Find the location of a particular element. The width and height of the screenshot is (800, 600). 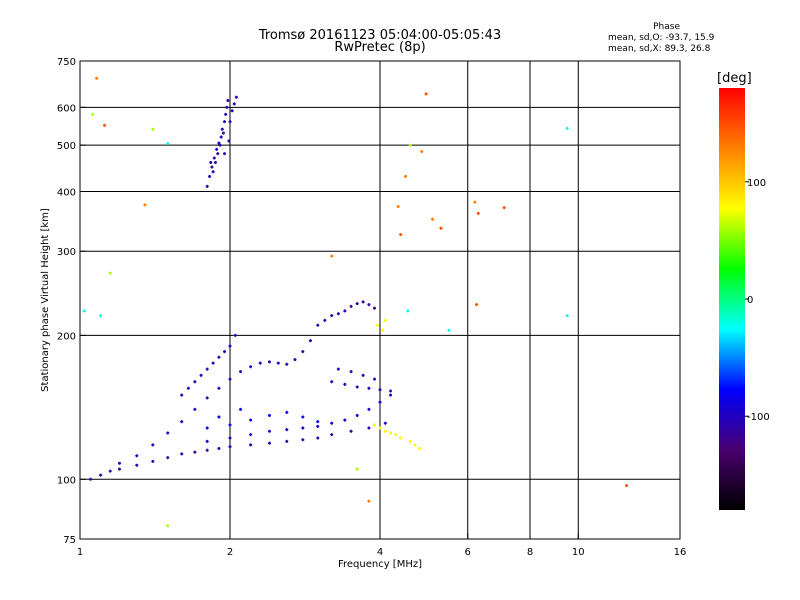

x-axis-label: Frequency [MHz] is located at coordinates (380, 564).